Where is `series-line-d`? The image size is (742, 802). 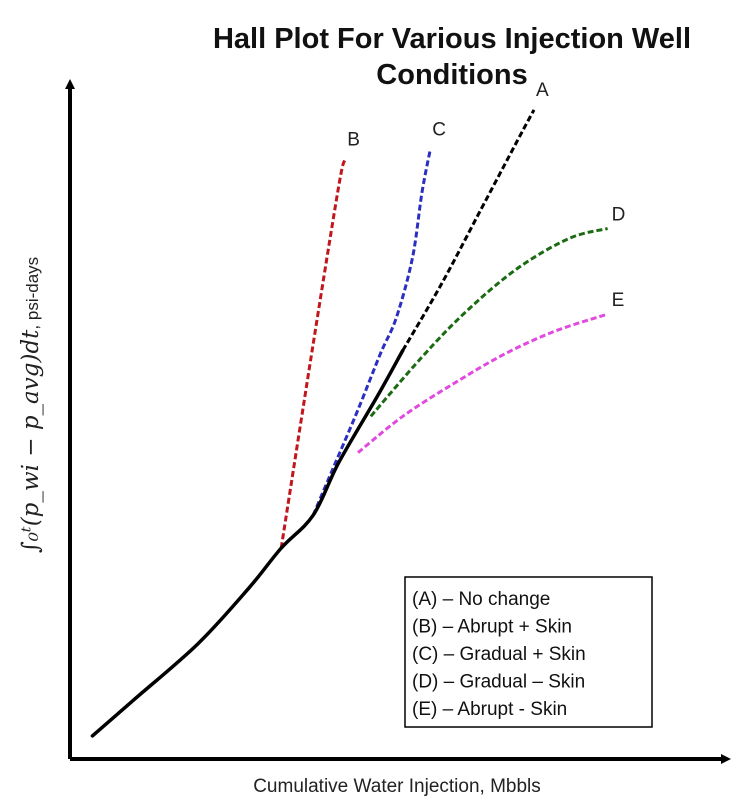
series-line-d is located at coordinates (488, 322).